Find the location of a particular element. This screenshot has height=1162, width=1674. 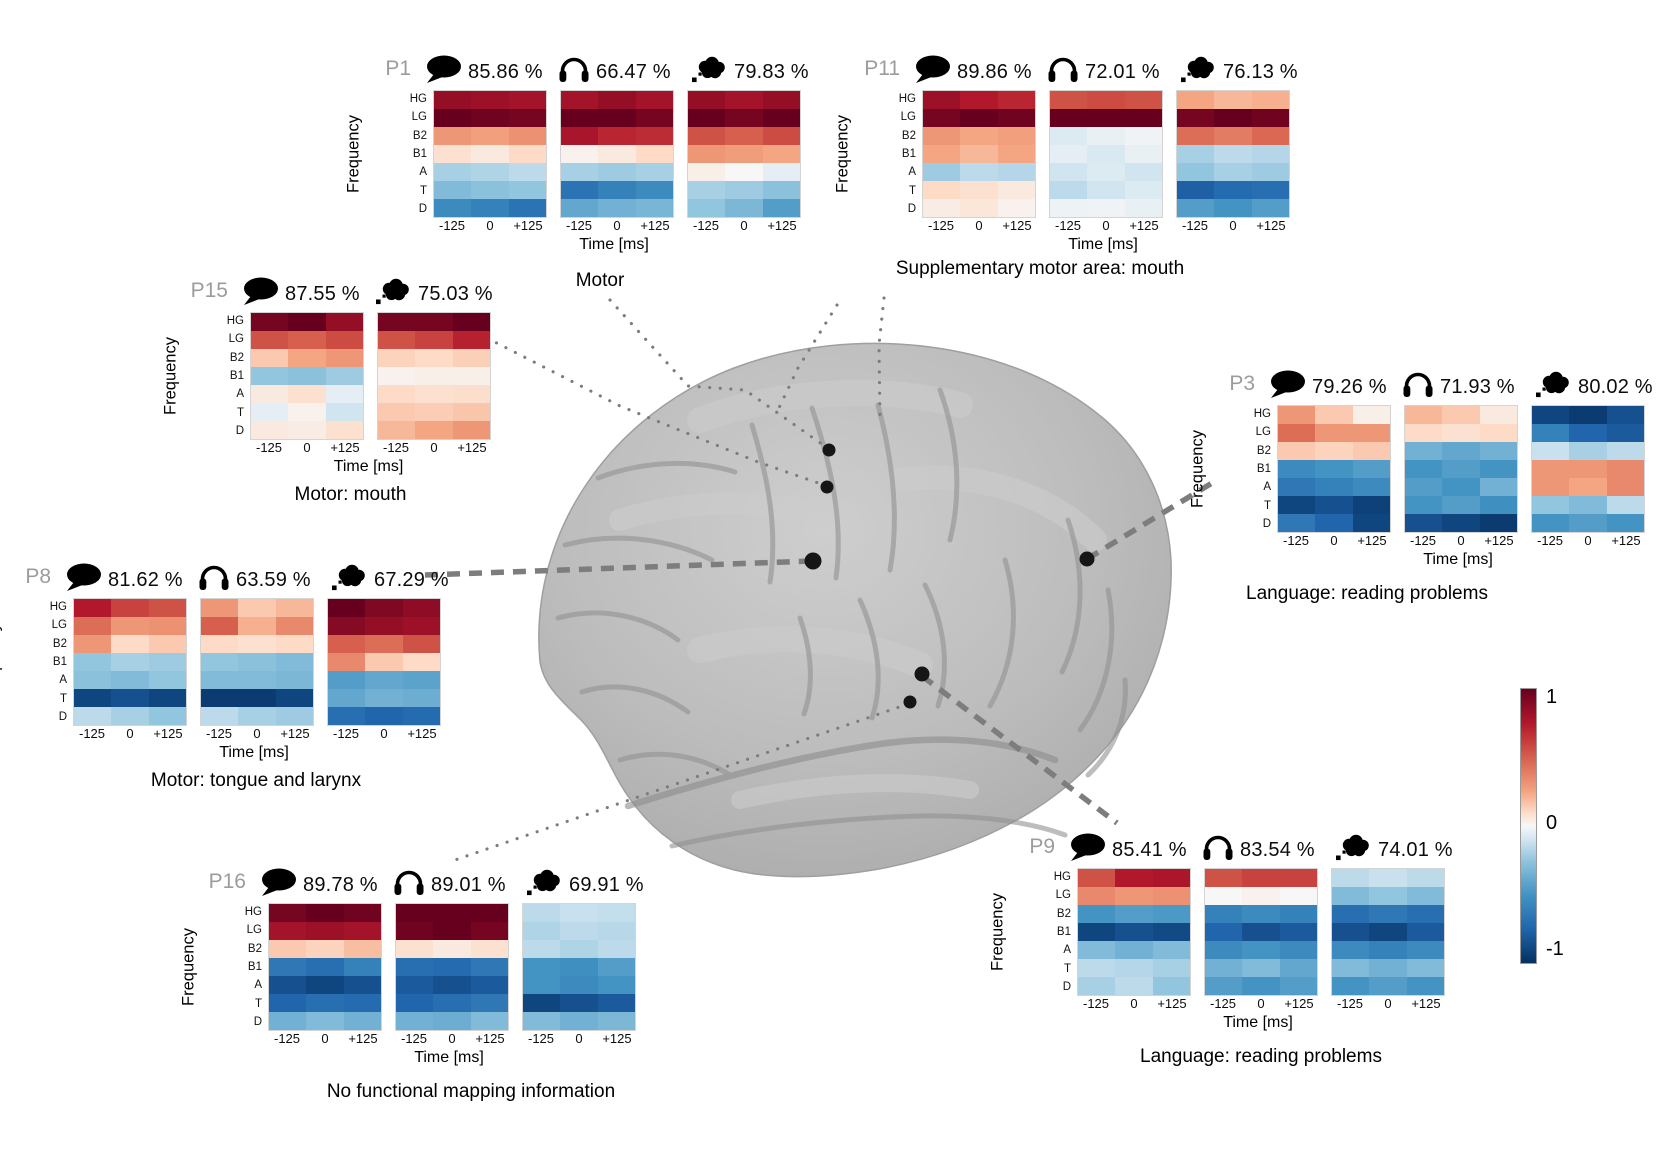

electrode-dot is located at coordinates (922, 674).